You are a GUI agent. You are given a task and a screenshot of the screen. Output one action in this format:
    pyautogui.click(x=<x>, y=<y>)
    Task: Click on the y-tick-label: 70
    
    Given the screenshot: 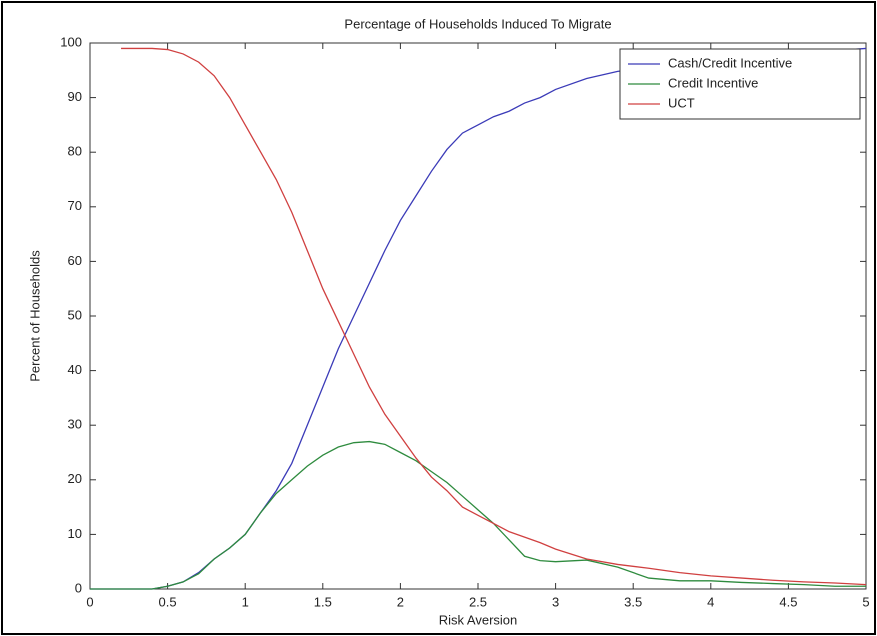 What is the action you would take?
    pyautogui.click(x=75, y=205)
    